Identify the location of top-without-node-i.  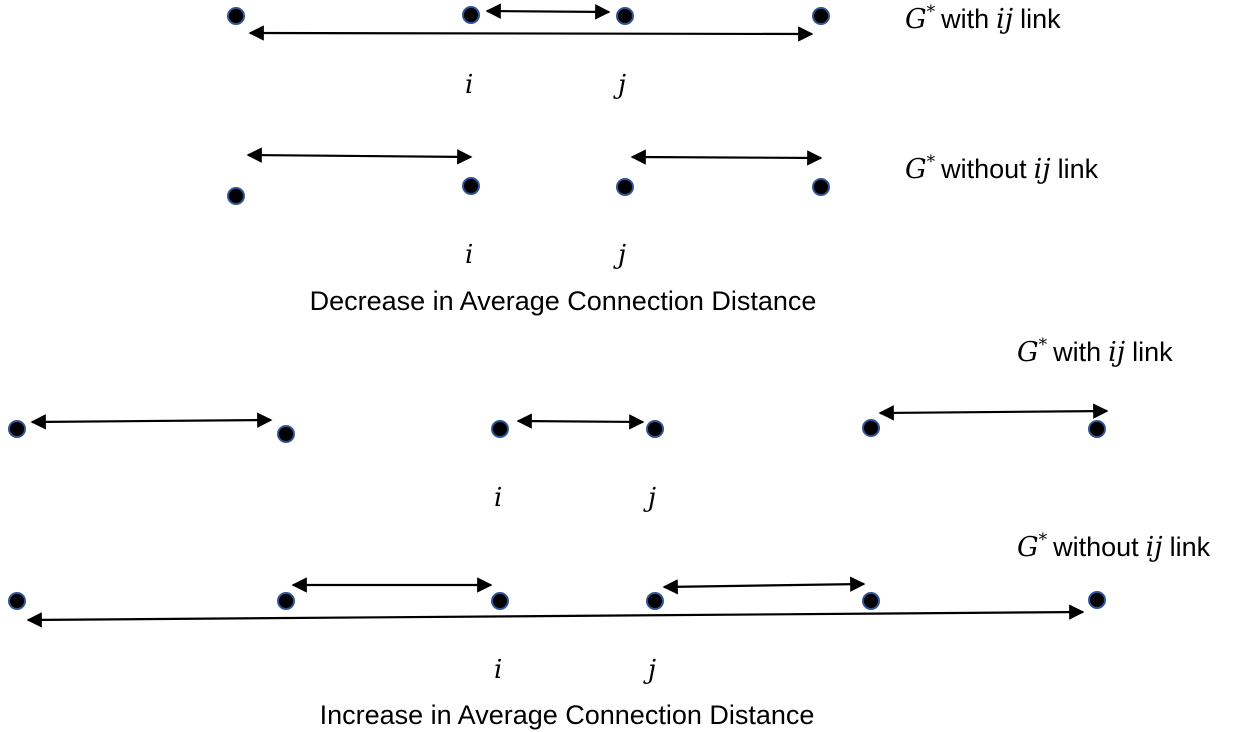
(471, 186).